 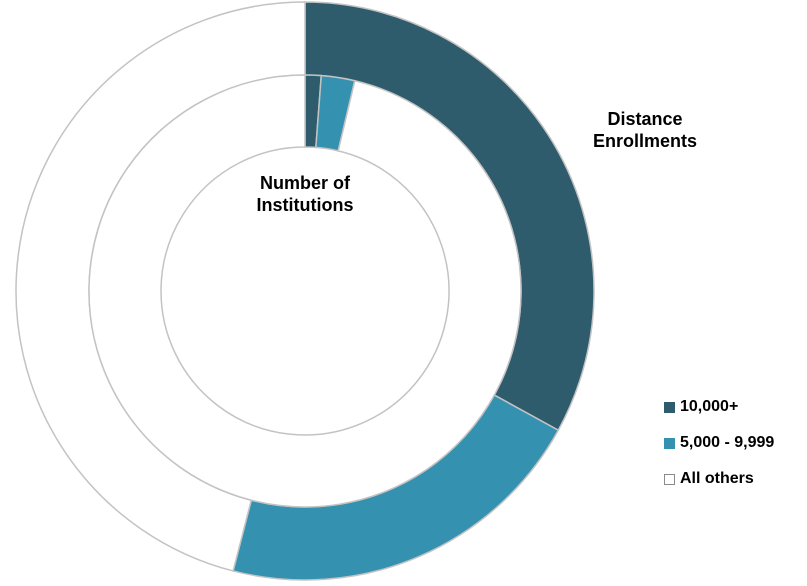 What do you see at coordinates (709, 406) in the screenshot?
I see `legend-label-10000-plus: 10,000+` at bounding box center [709, 406].